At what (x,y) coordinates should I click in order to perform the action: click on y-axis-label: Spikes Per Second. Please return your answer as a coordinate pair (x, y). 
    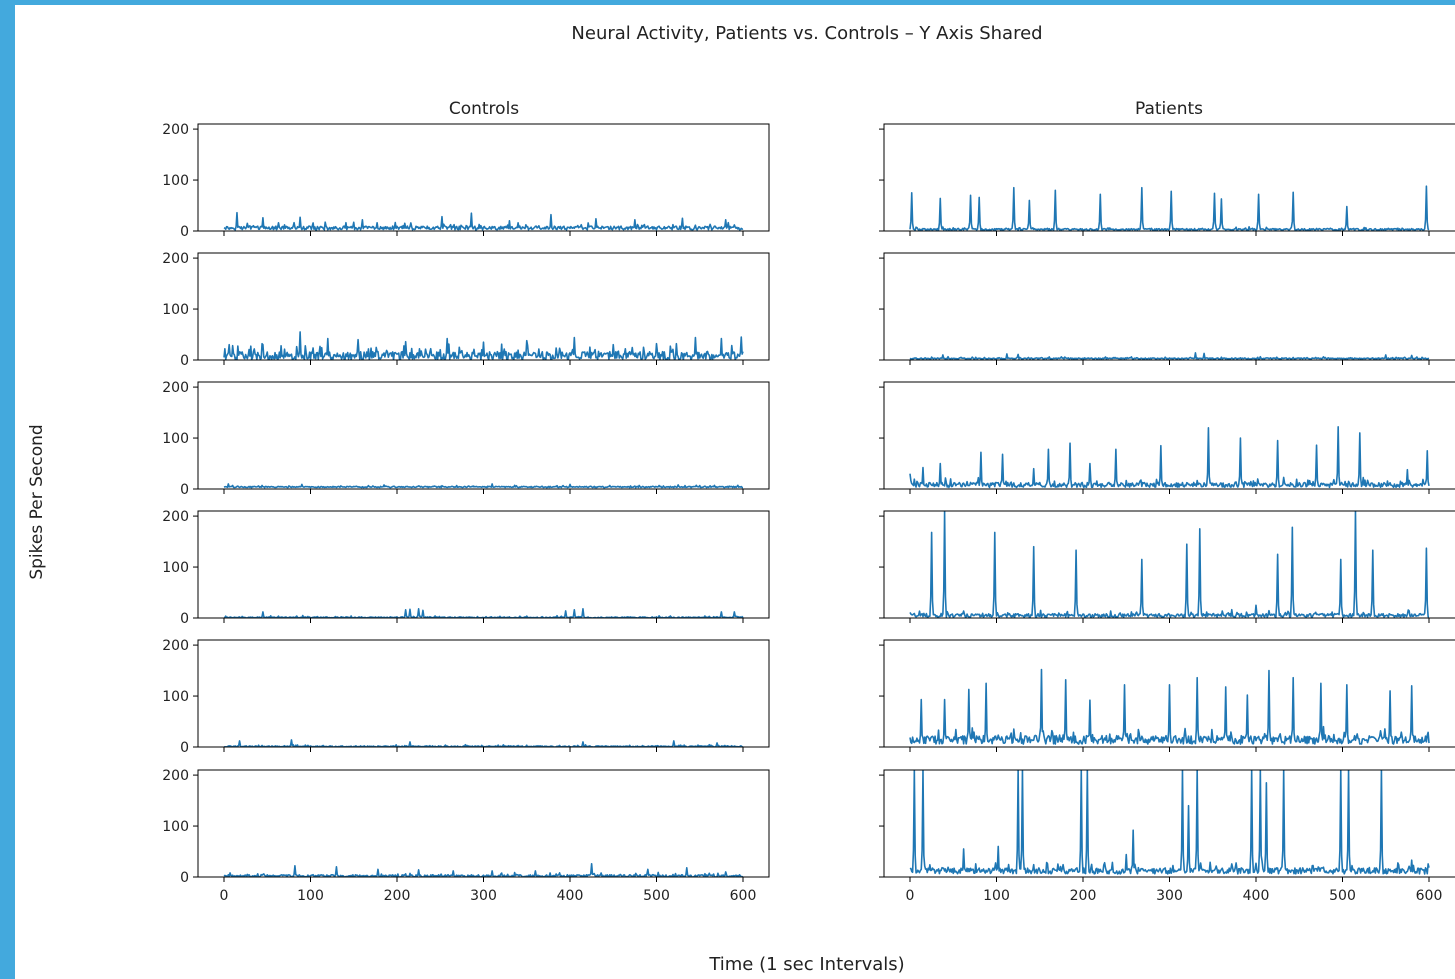
    Looking at the image, I should click on (37, 501).